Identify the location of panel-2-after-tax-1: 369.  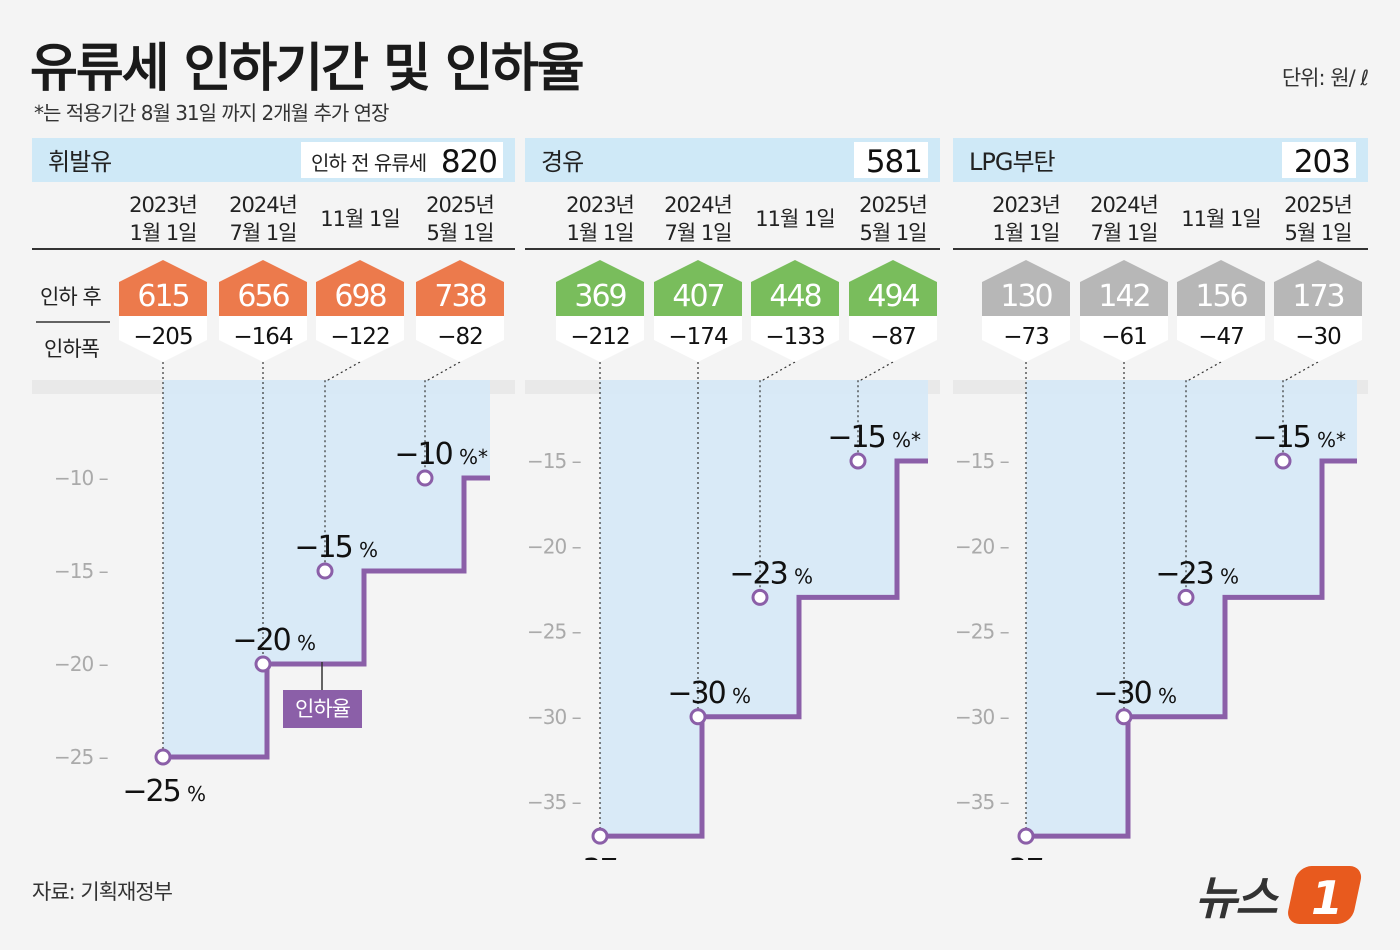
(599, 296).